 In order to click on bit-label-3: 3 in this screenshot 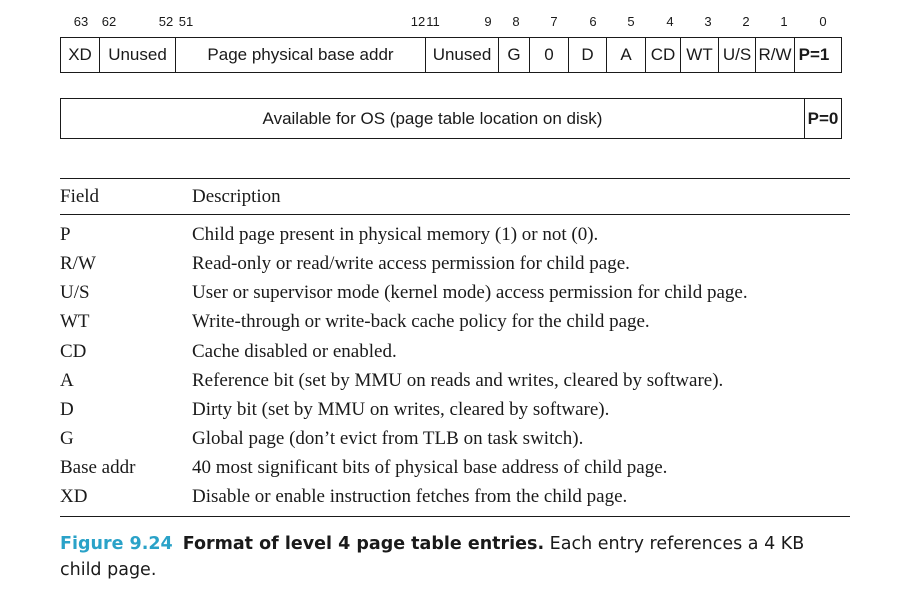, I will do `click(708, 21)`.